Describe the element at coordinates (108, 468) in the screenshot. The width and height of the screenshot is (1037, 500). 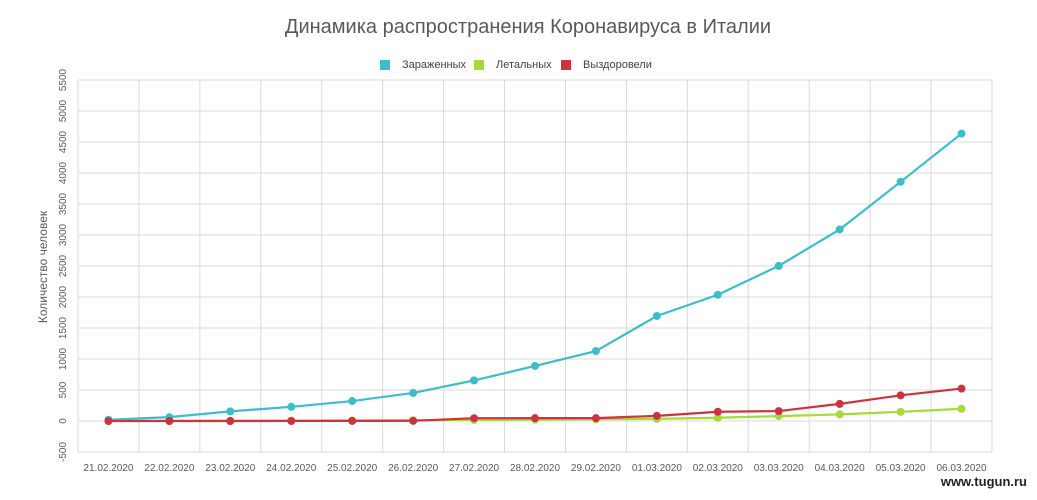
I see `x-tick-label: 21.02.2020` at that location.